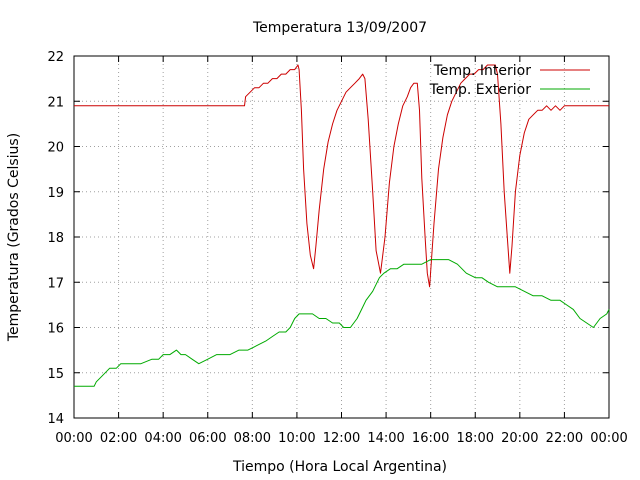  What do you see at coordinates (482, 71) in the screenshot?
I see `legend-label-interior: Temp. Interior` at bounding box center [482, 71].